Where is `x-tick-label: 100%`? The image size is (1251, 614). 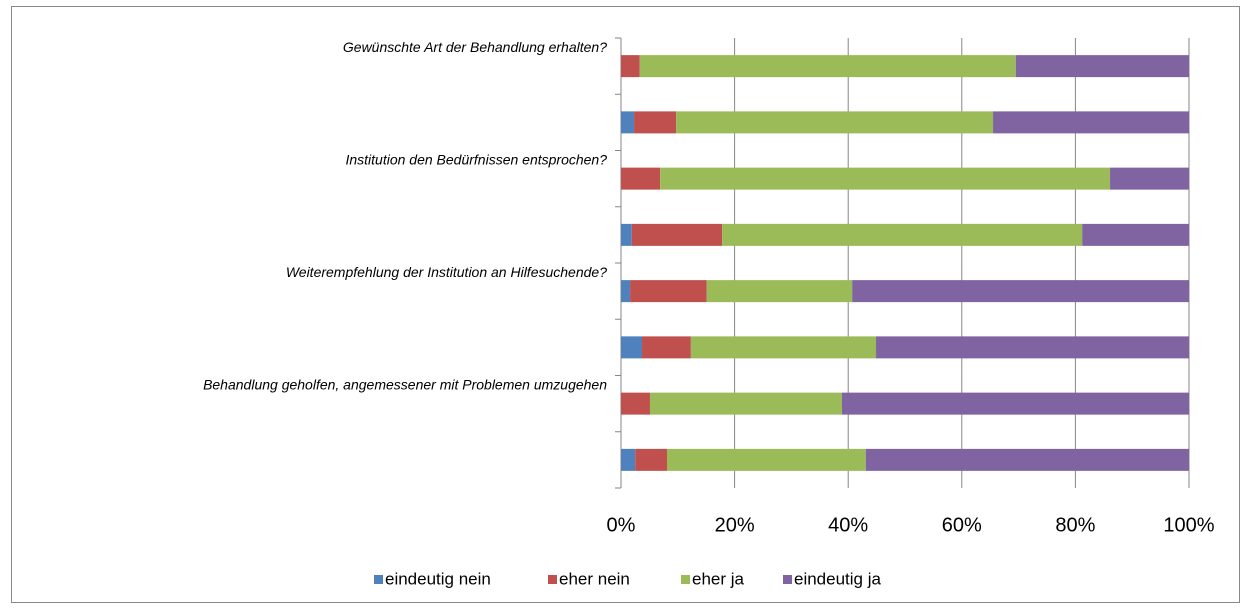 x-tick-label: 100% is located at coordinates (1188, 525).